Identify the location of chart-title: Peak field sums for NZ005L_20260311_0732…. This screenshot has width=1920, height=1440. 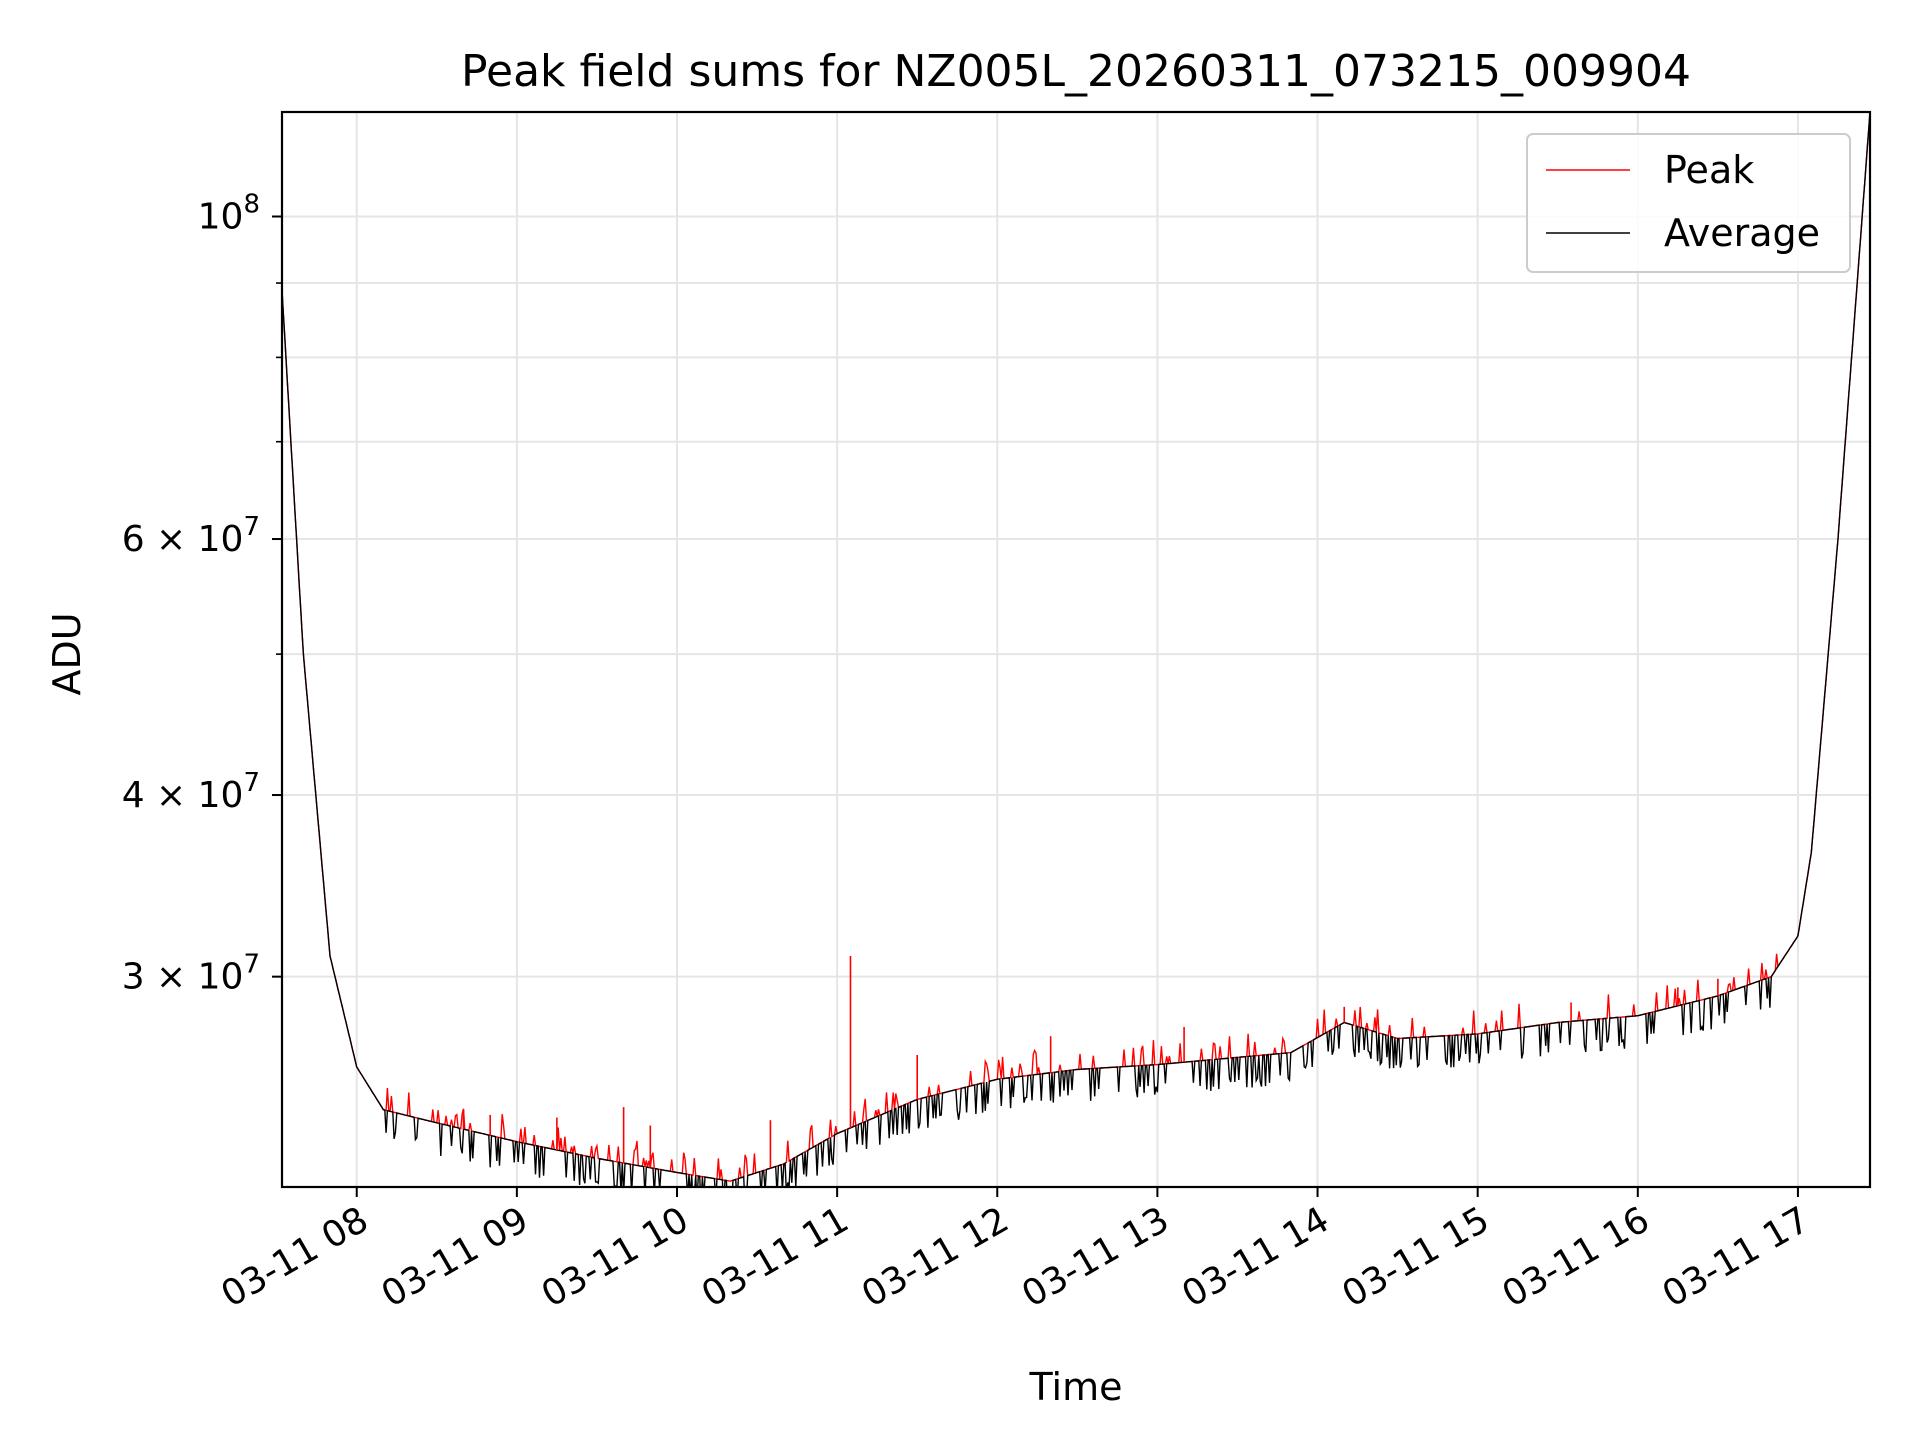
(1076, 71).